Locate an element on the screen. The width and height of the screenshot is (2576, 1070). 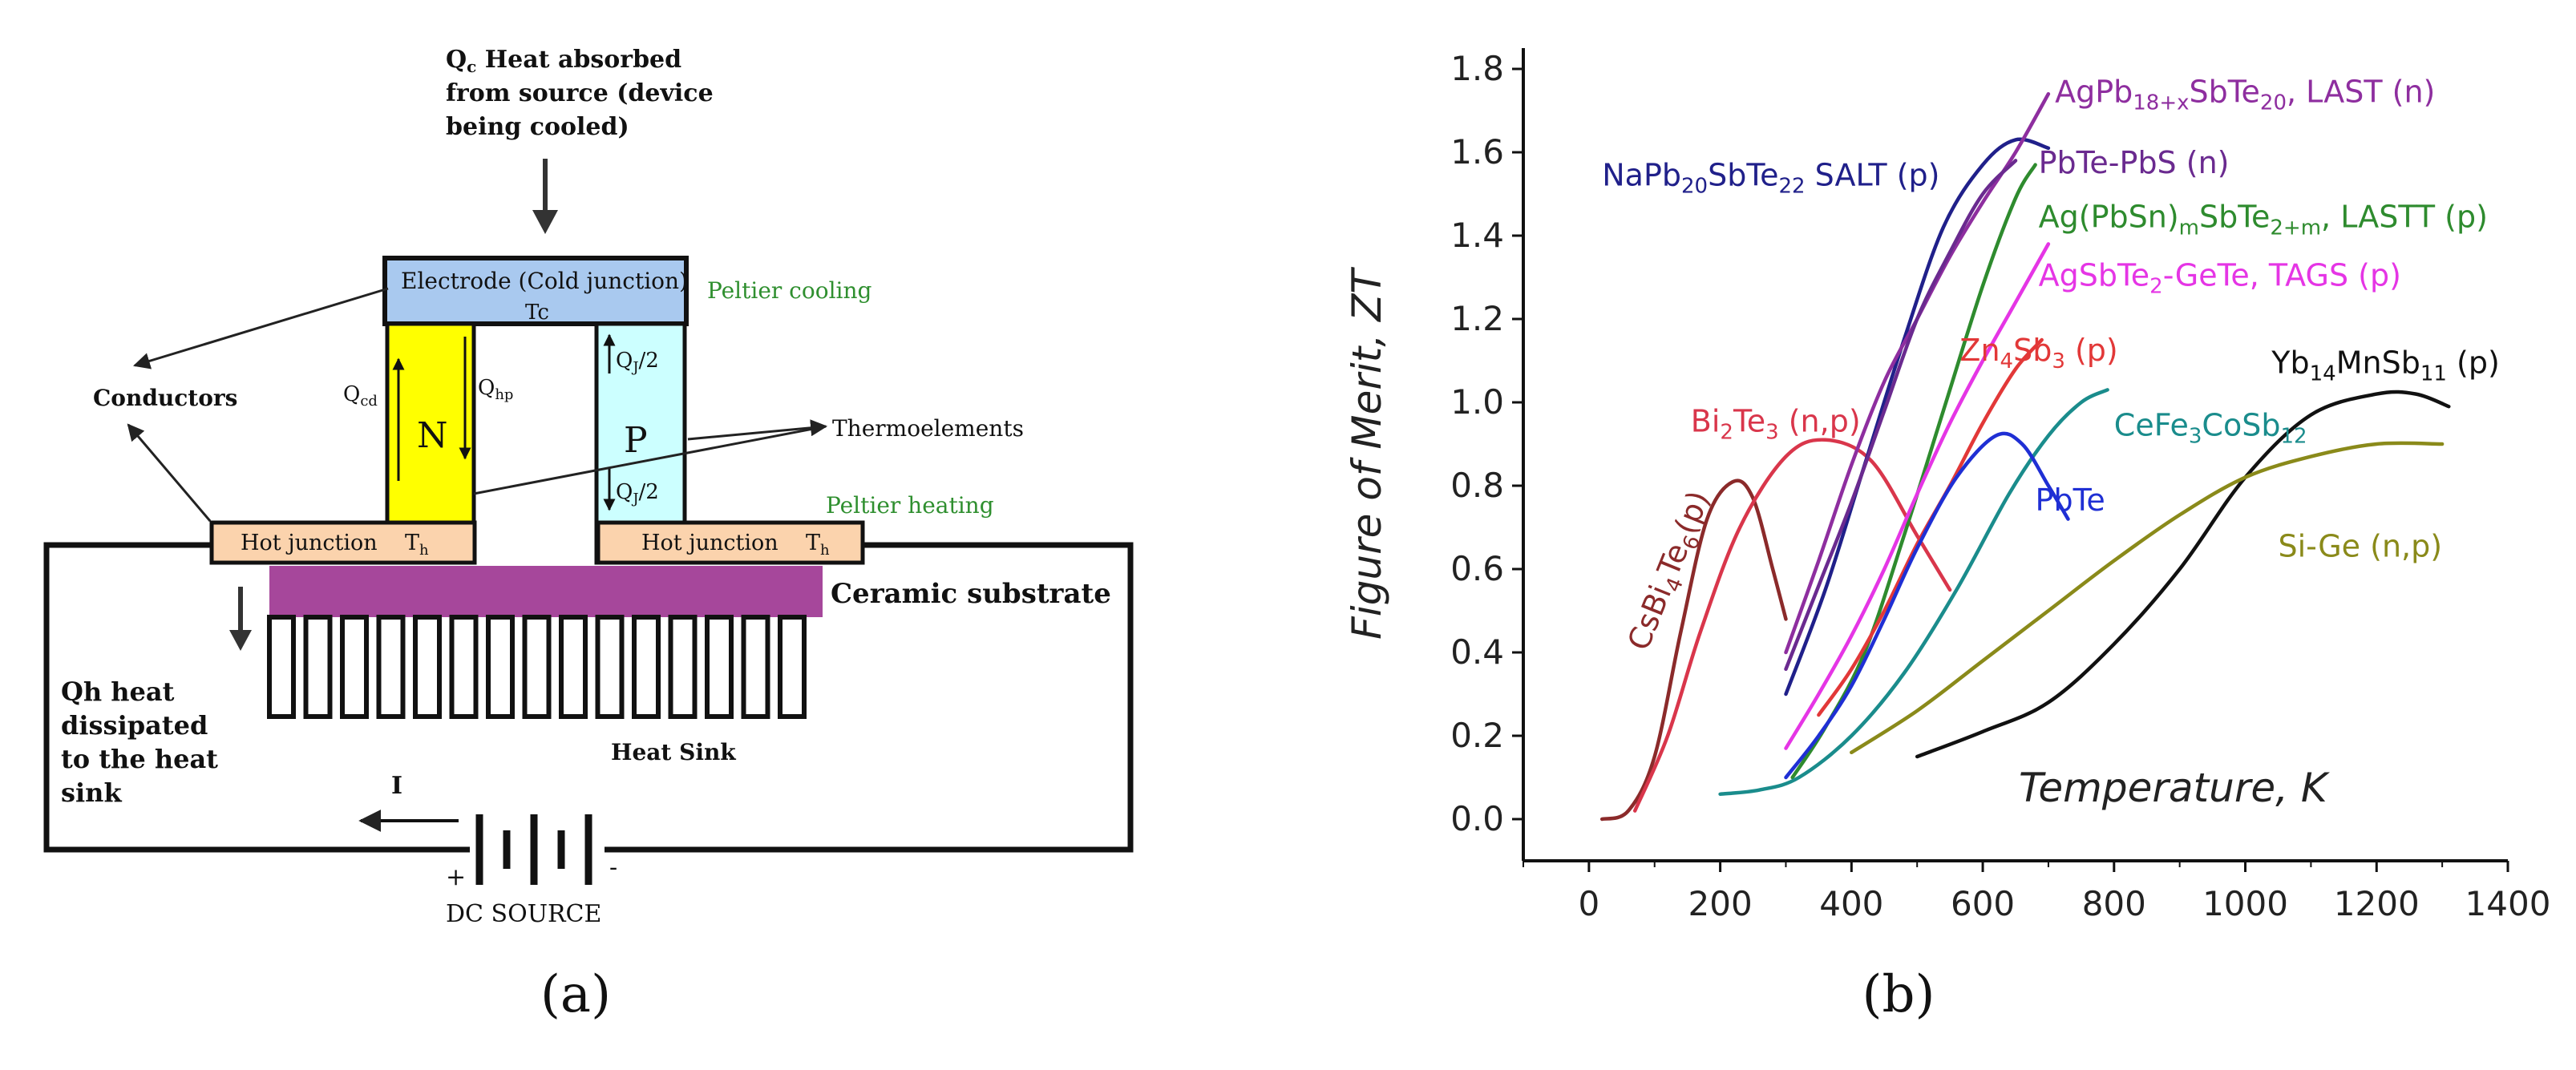
y-tick-label: 0.8 is located at coordinates (1477, 485).